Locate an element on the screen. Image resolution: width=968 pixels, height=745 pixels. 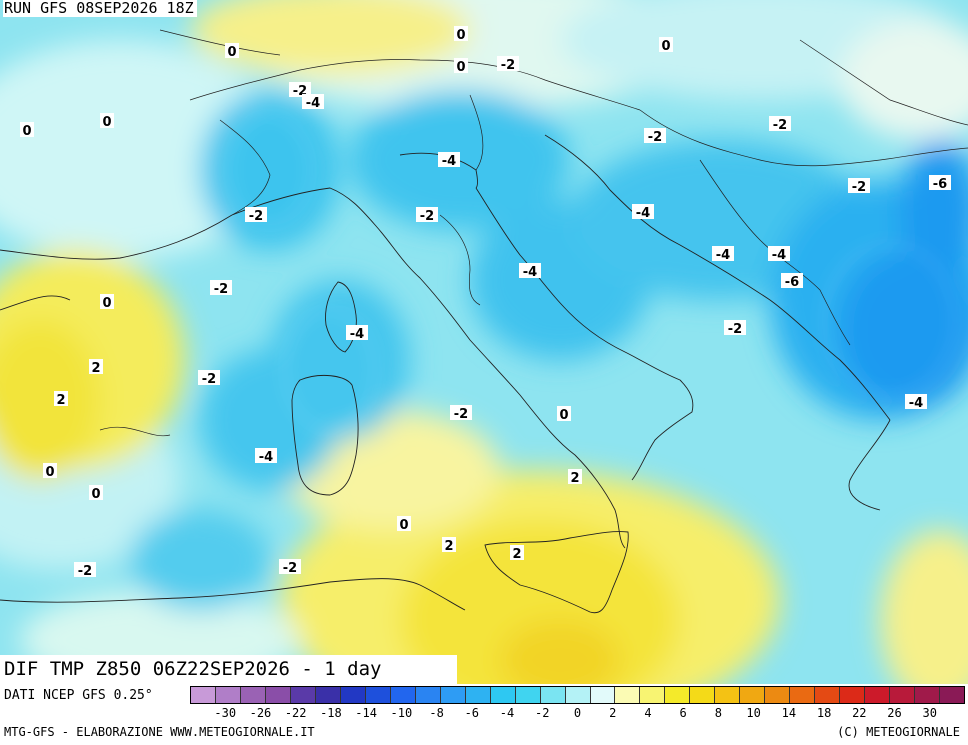
data-source-label: DATI NCEP GFS 0.25° is located at coordinates (78, 695).